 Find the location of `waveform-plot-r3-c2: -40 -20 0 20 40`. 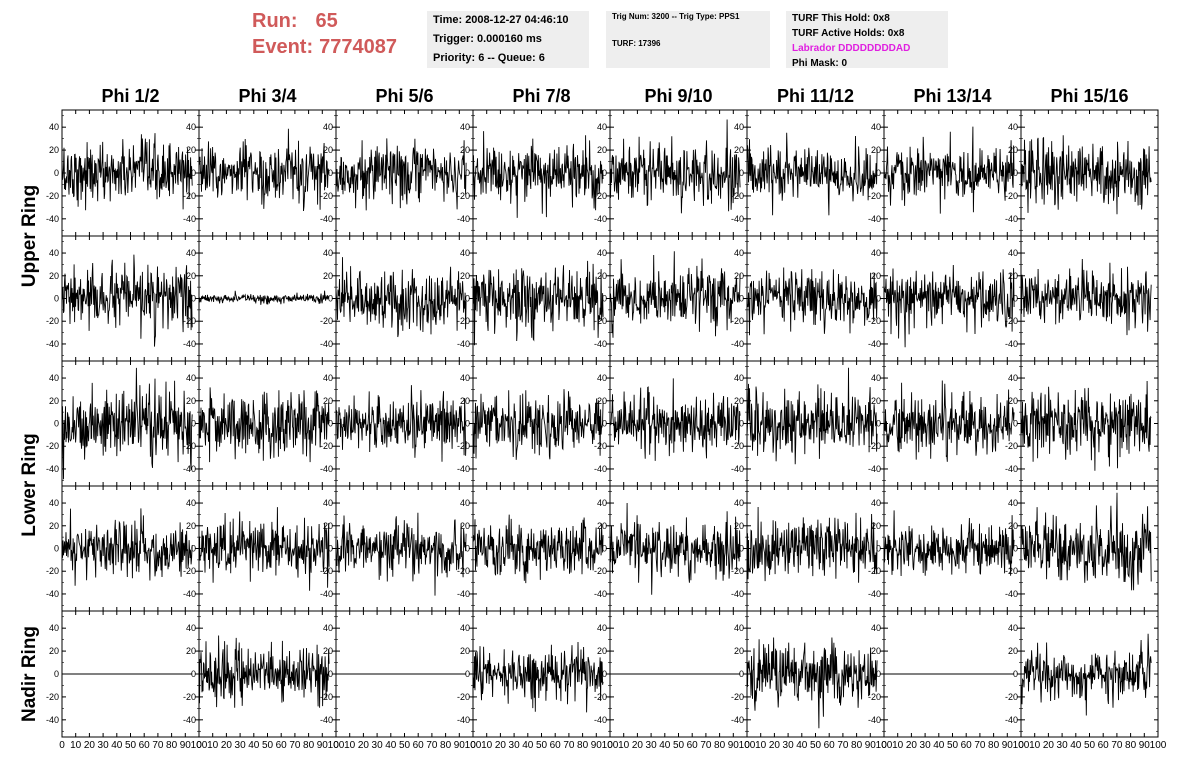

waveform-plot-r3-c2: -40 -20 0 20 40 is located at coordinates (397, 548).